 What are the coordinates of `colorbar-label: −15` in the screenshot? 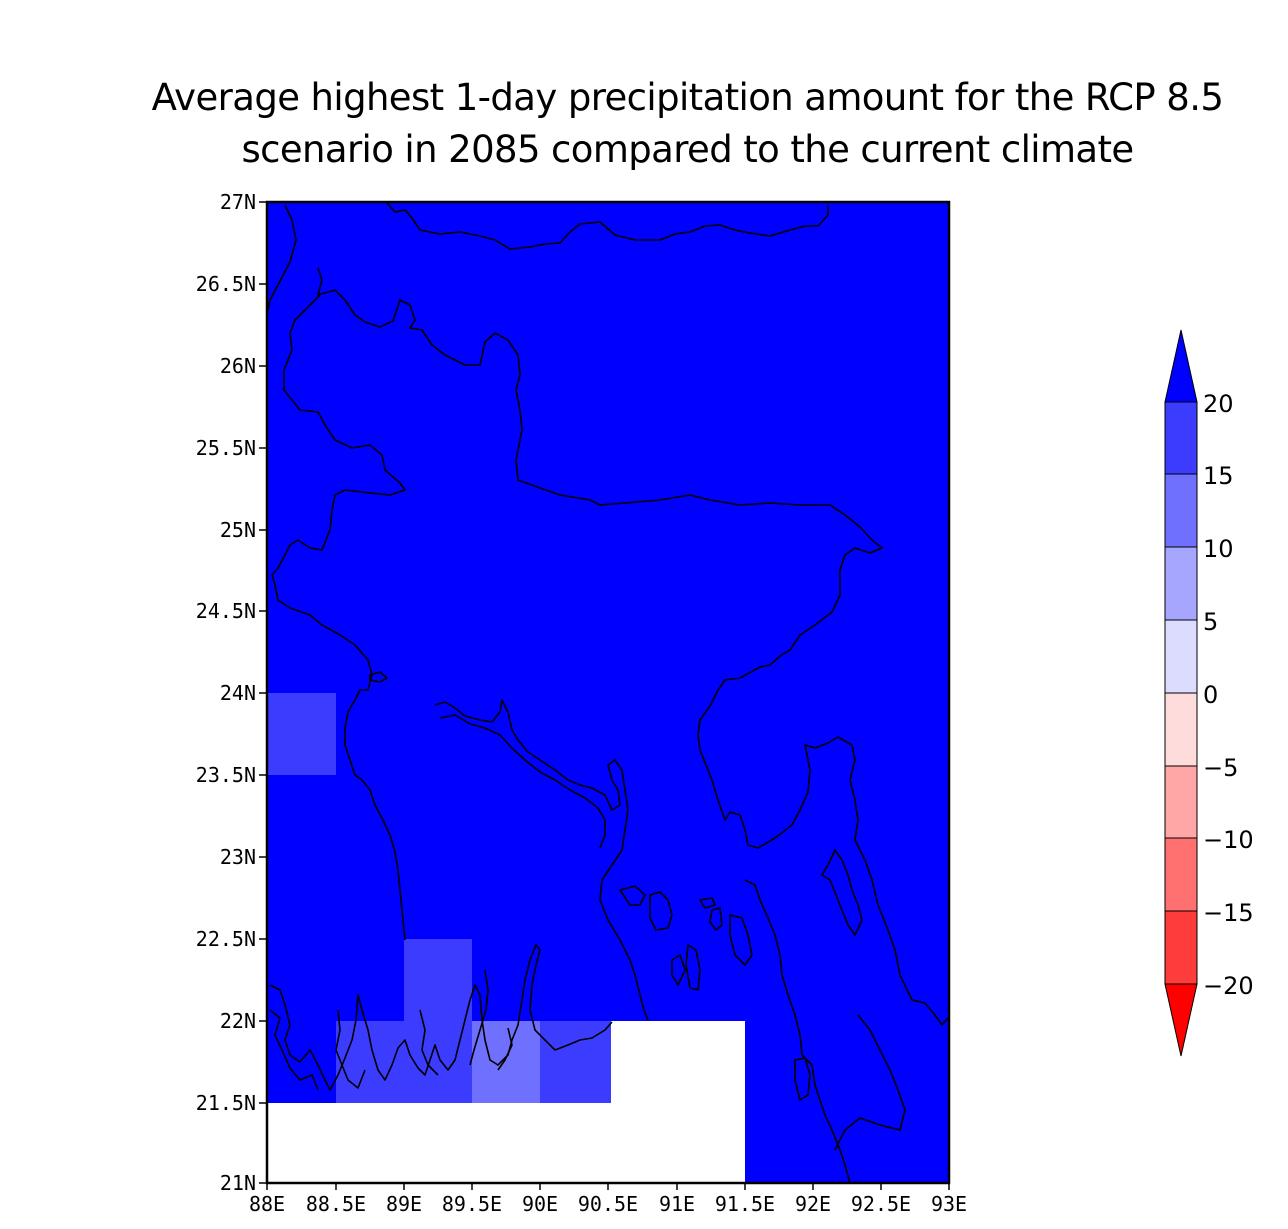 It's located at (1228, 913).